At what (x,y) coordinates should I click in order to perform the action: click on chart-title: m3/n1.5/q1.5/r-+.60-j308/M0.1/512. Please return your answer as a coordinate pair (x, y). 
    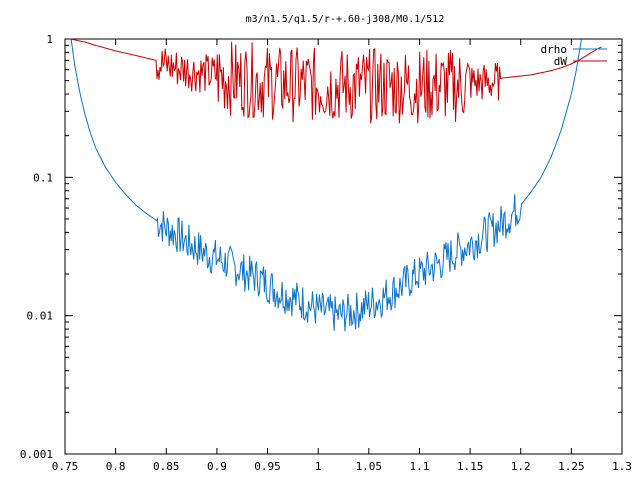
    Looking at the image, I should click on (345, 19).